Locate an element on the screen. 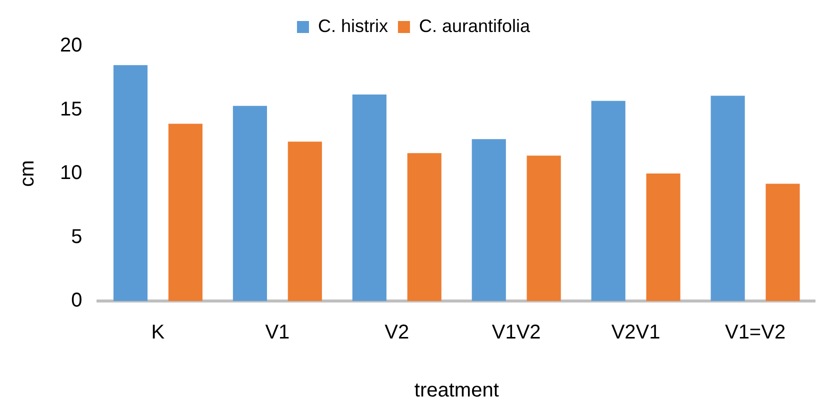 This screenshot has height=415, width=833. y-axis-title: cm is located at coordinates (27, 173).